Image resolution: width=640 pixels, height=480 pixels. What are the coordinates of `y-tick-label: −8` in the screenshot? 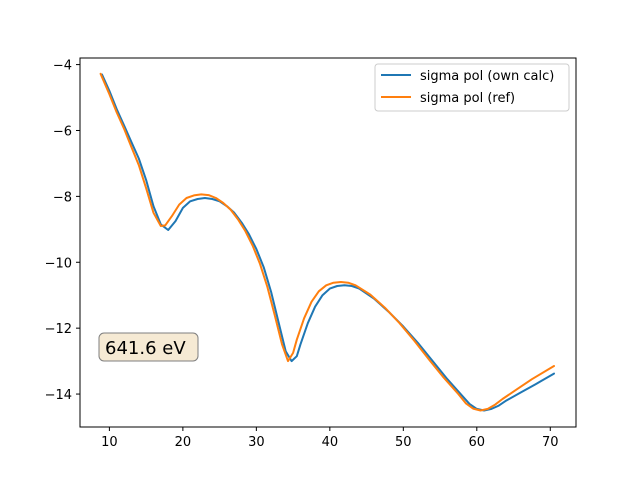 It's located at (62, 197).